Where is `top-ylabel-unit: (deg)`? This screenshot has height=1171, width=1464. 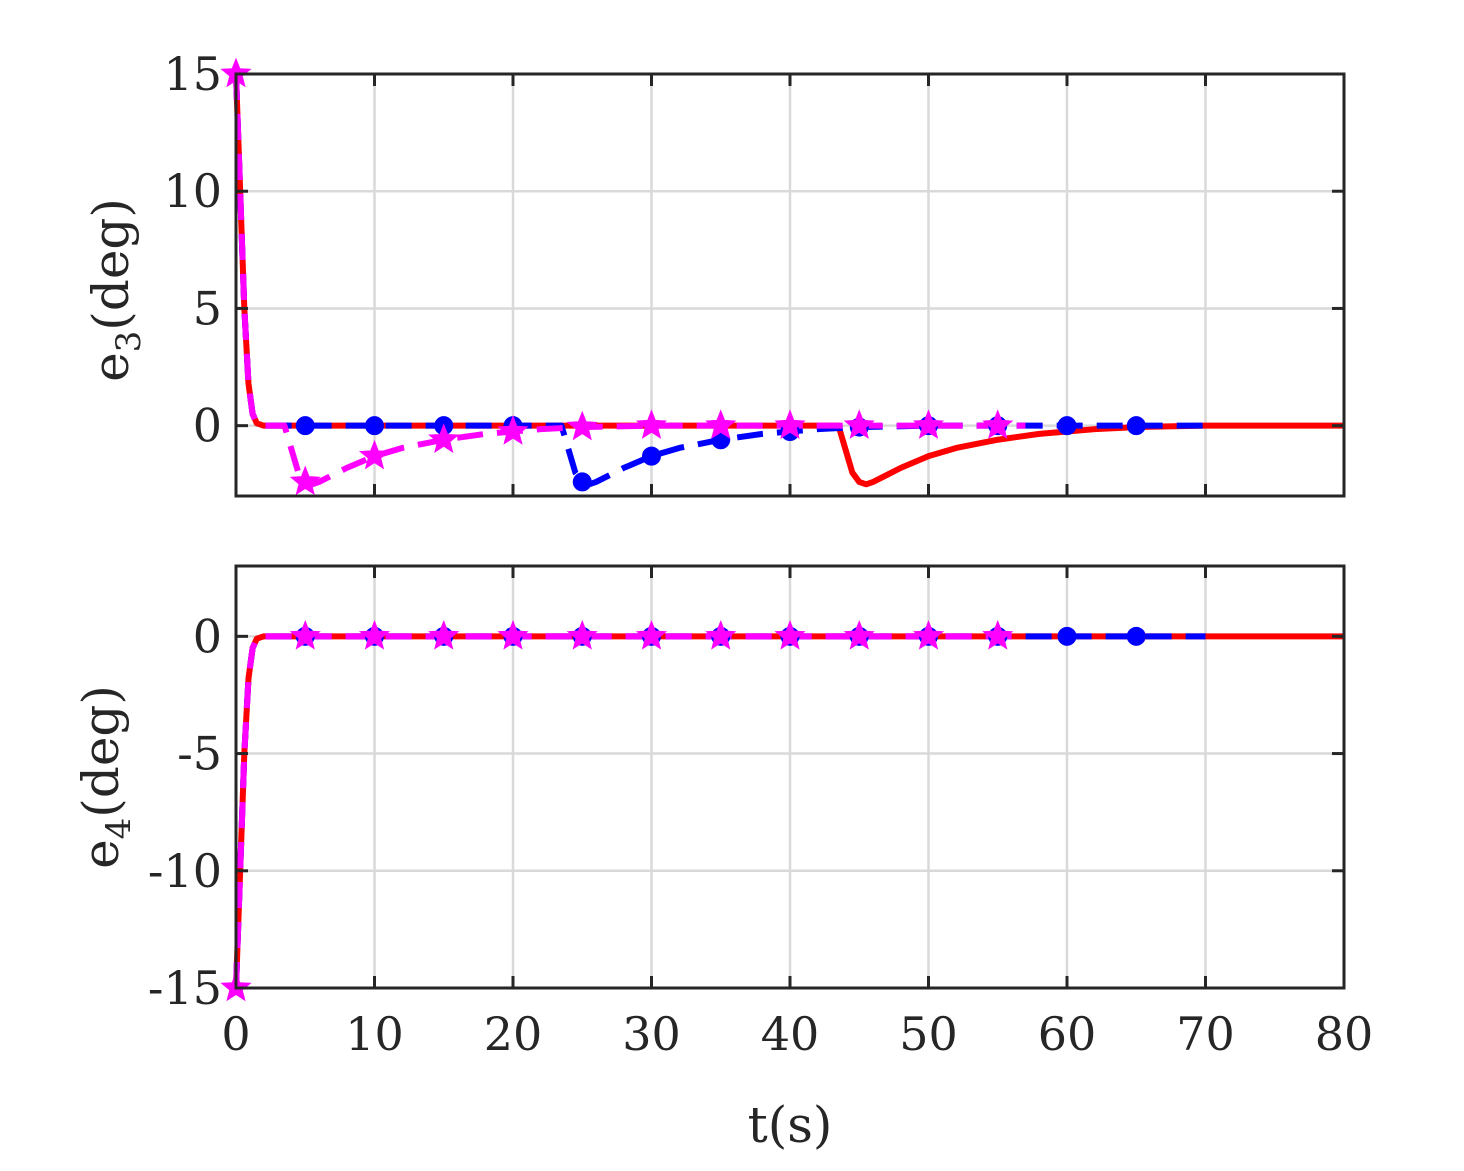
top-ylabel-unit: (deg) is located at coordinates (111, 264).